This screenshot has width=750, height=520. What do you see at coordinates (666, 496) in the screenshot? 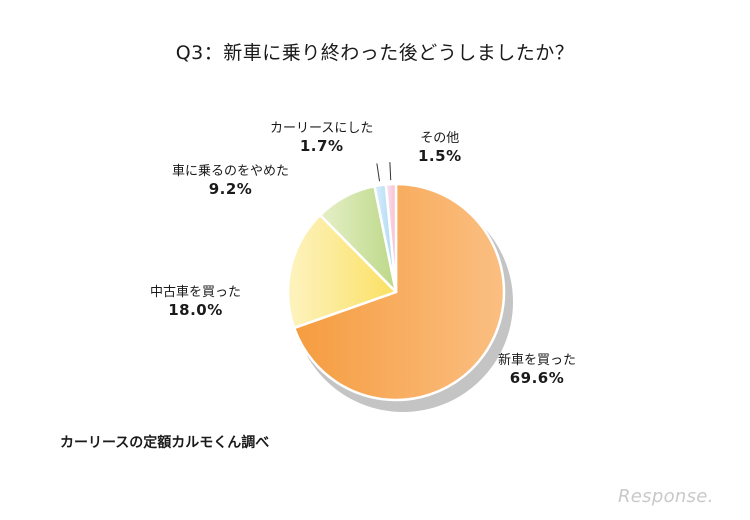
I see `response-logo: Response.` at bounding box center [666, 496].